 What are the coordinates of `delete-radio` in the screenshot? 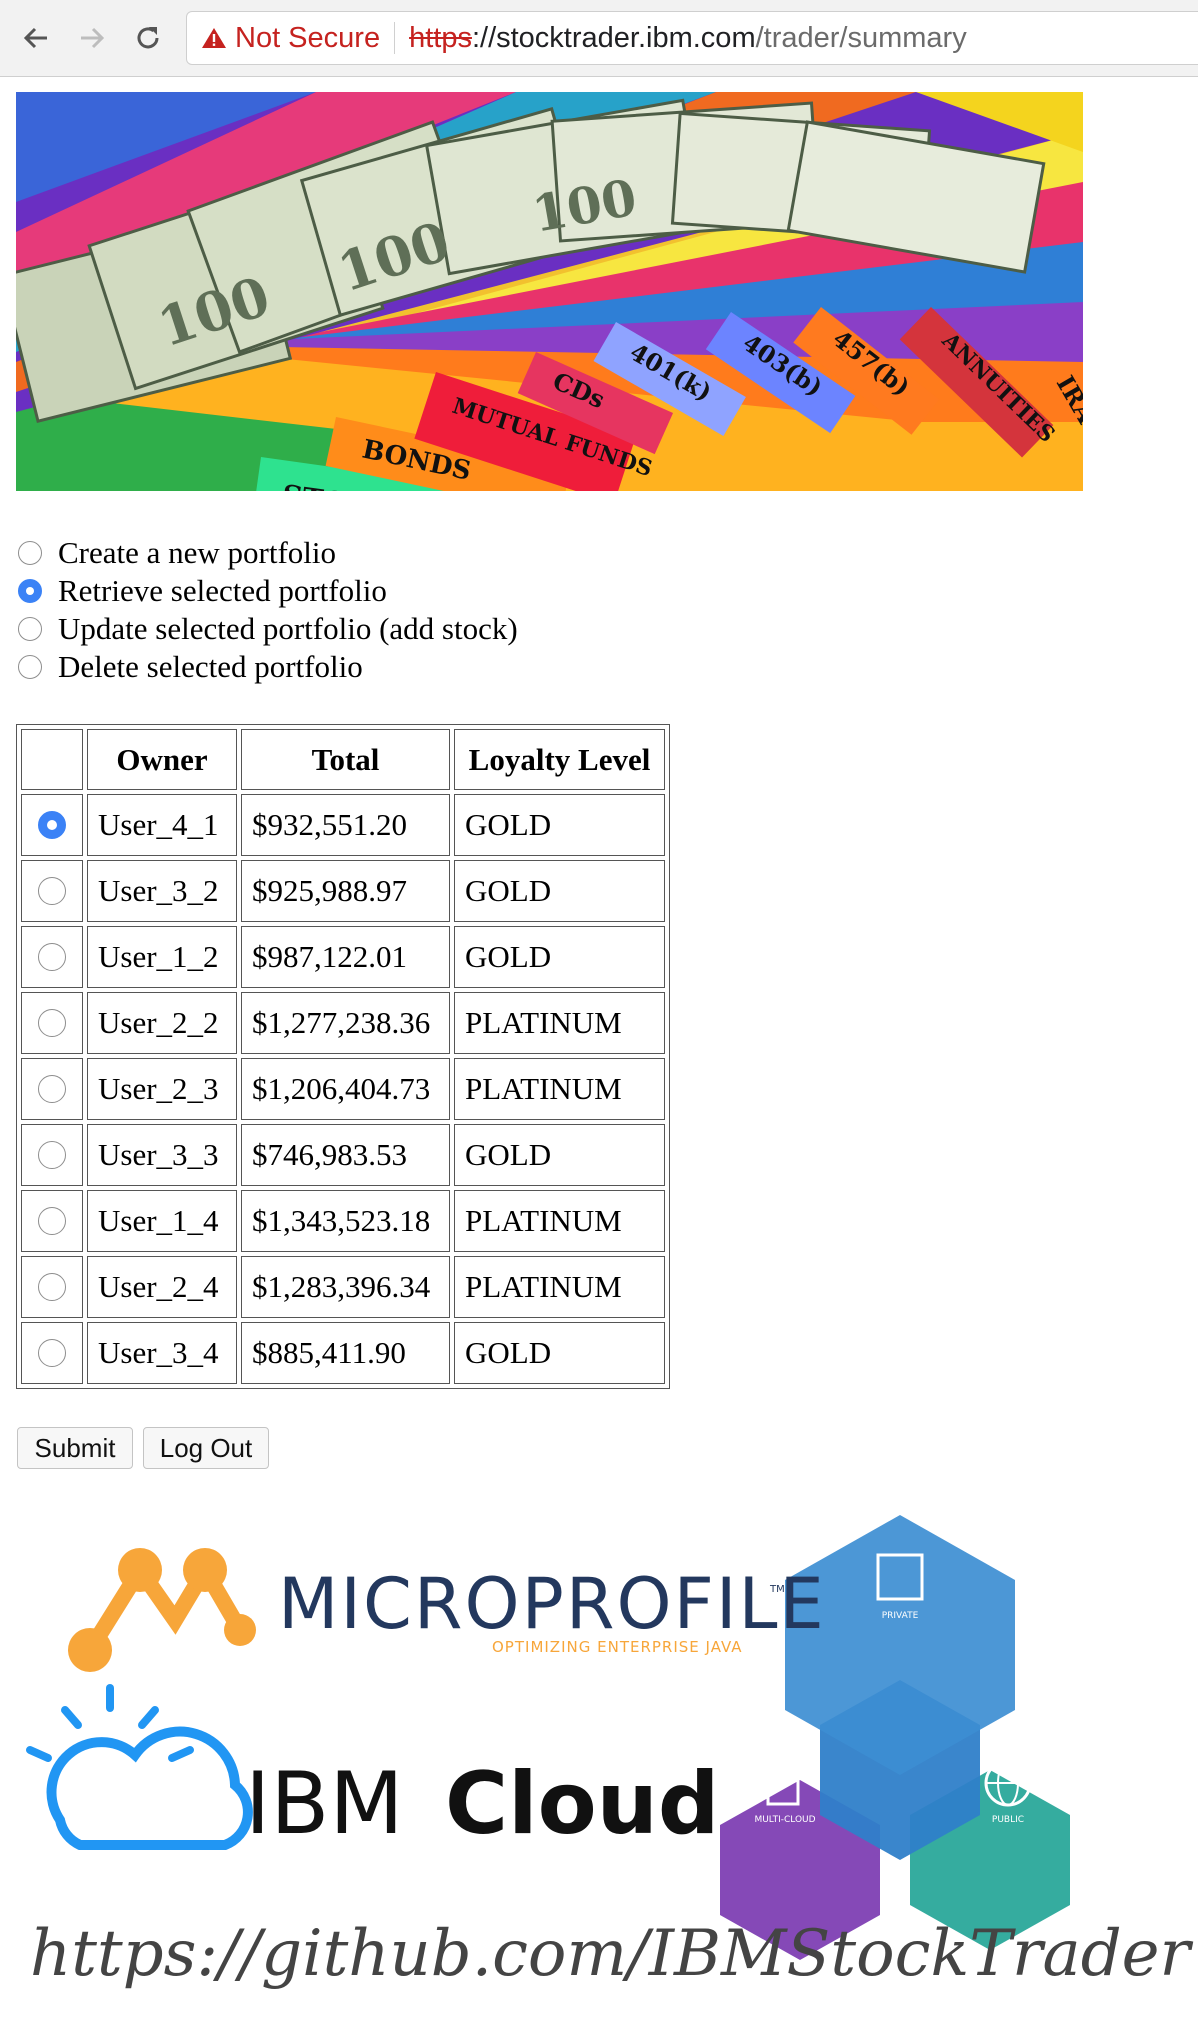 It's located at (30, 667).